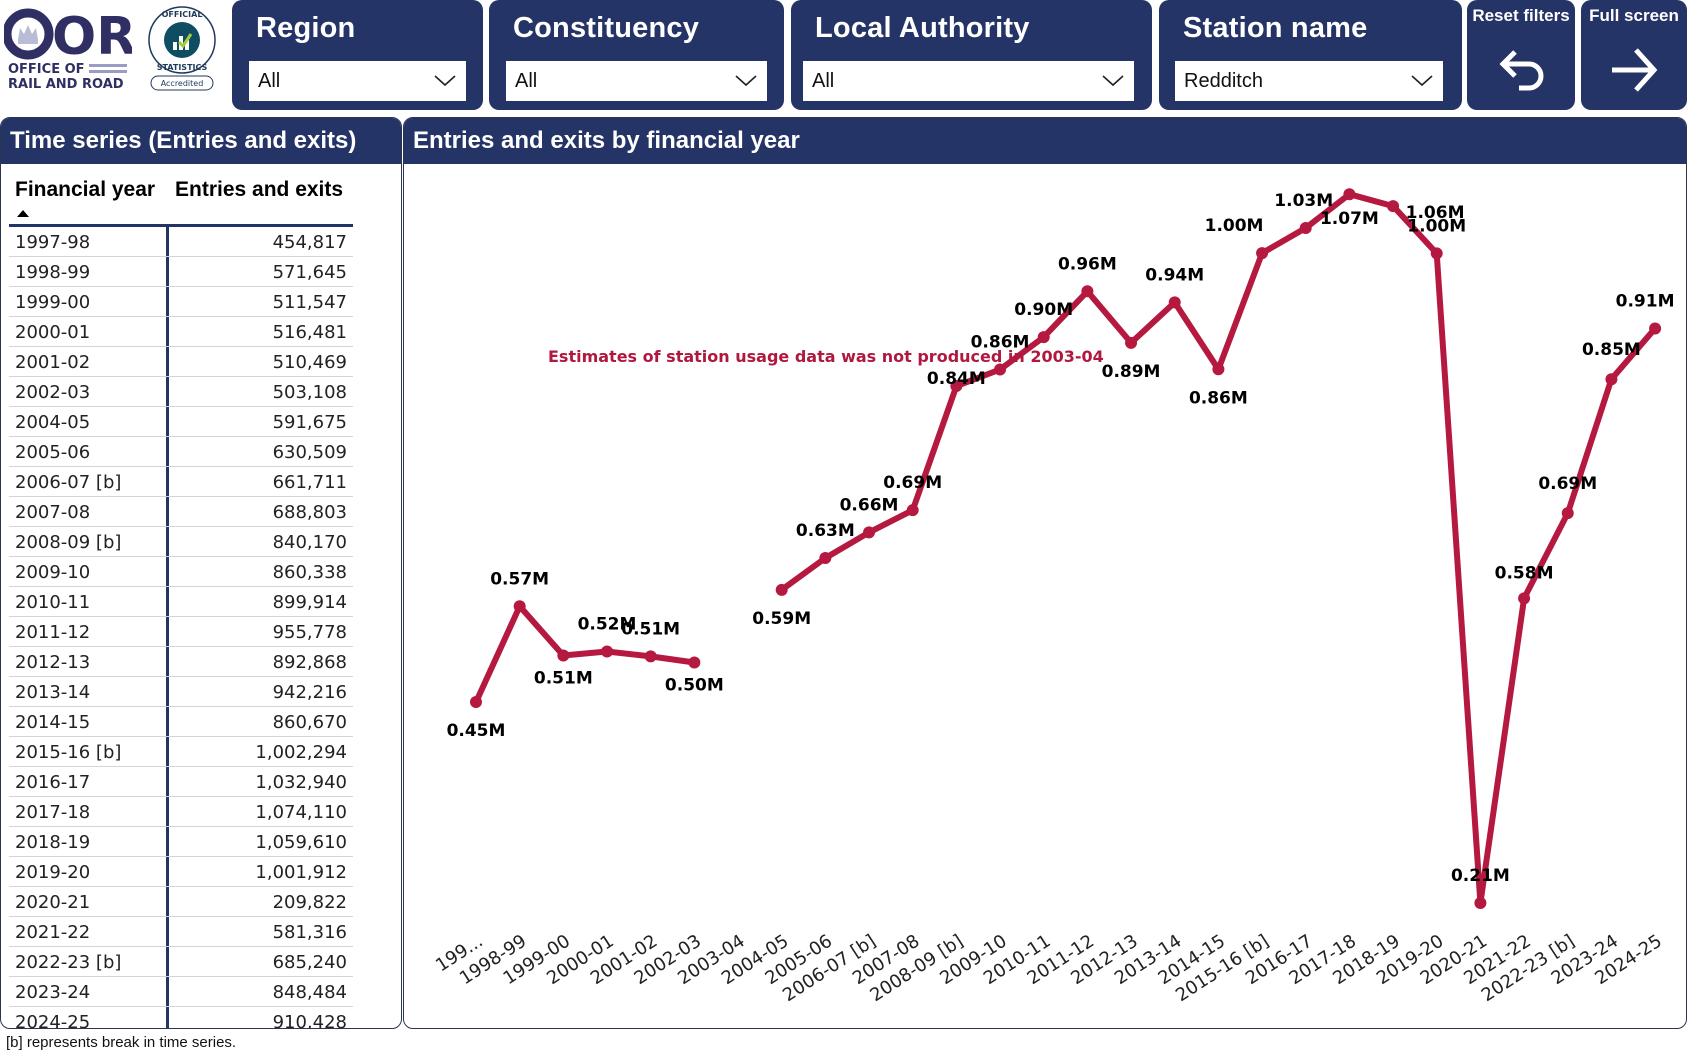 The width and height of the screenshot is (1690, 1052). I want to click on table-row: 2015-16 [b] 1,002,294, so click(181, 752).